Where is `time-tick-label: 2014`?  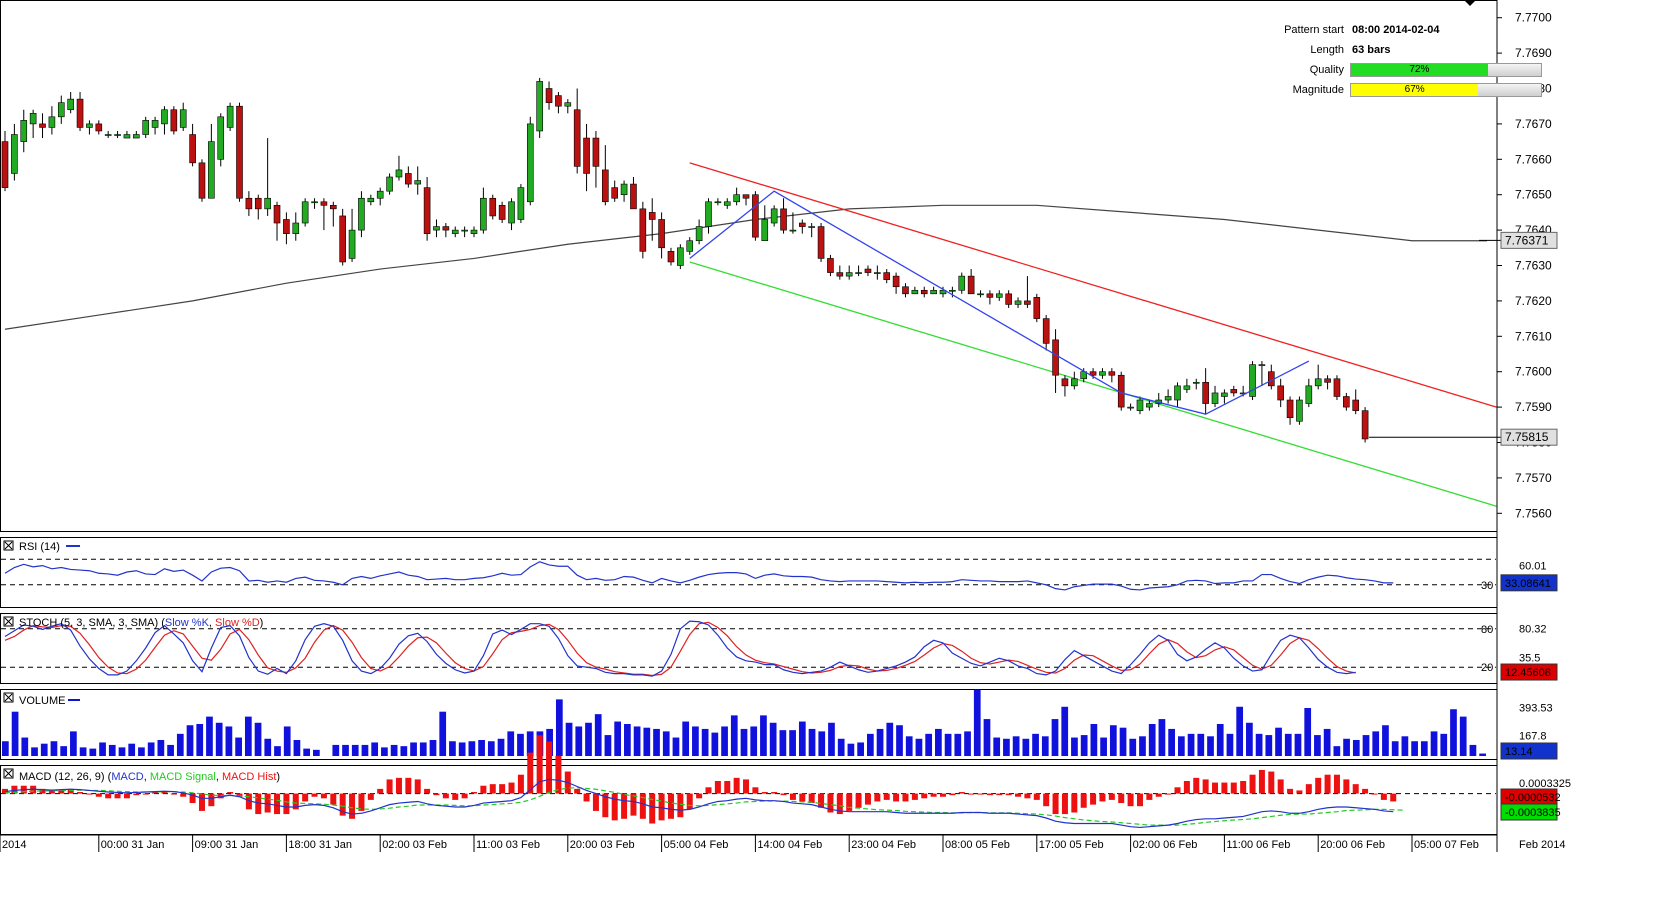
time-tick-label: 2014 is located at coordinates (14, 845).